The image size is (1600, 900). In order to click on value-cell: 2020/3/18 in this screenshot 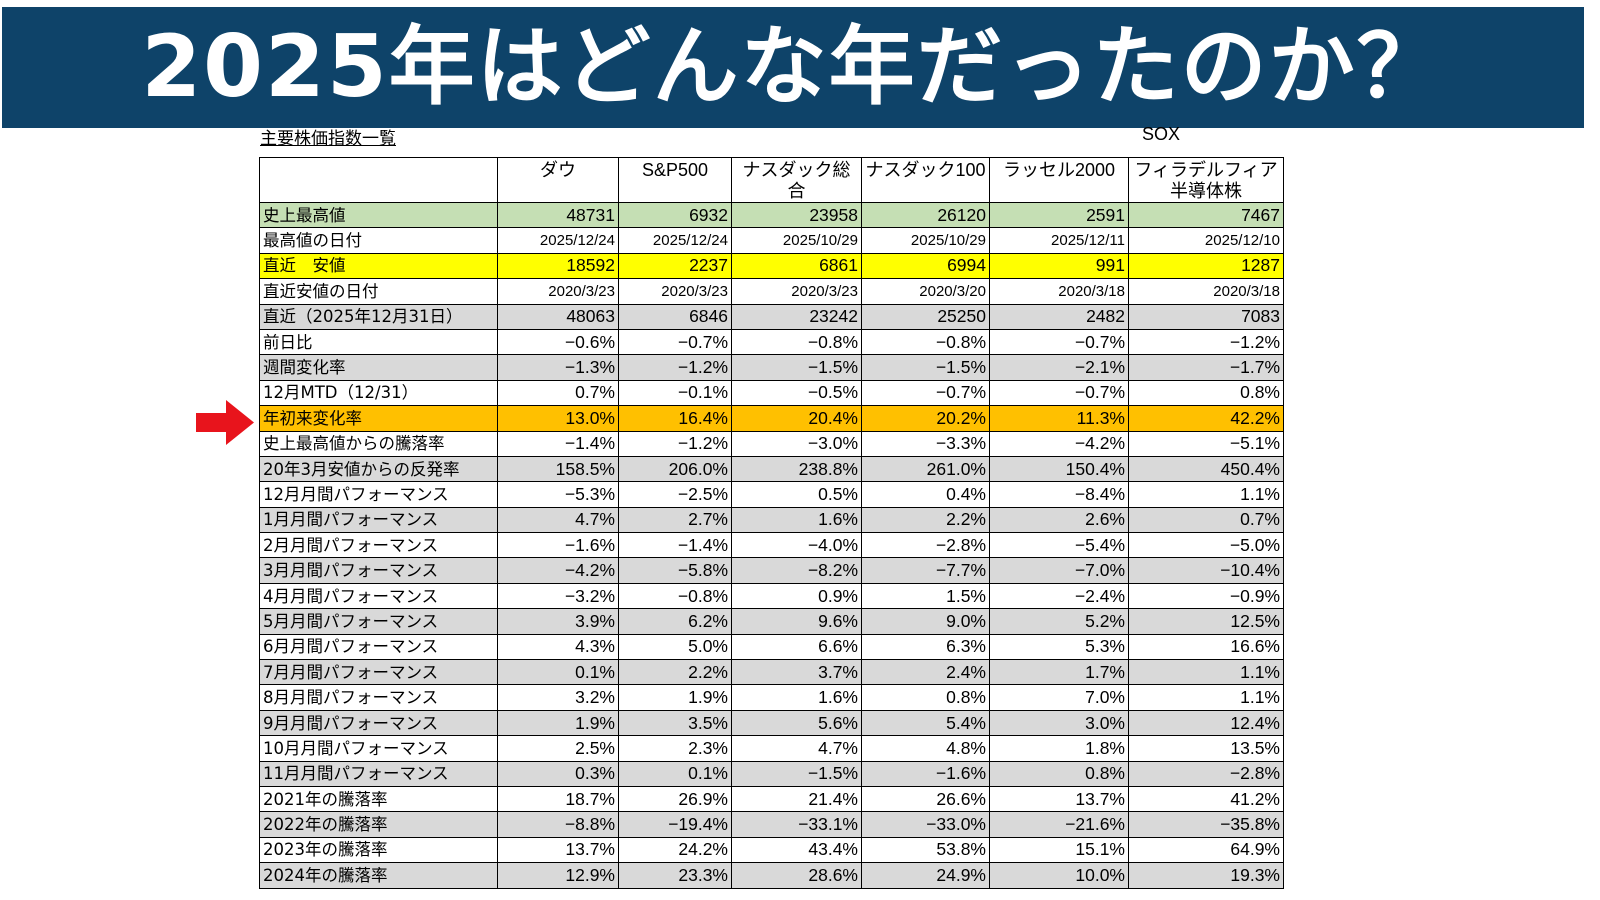, I will do `click(1206, 291)`.